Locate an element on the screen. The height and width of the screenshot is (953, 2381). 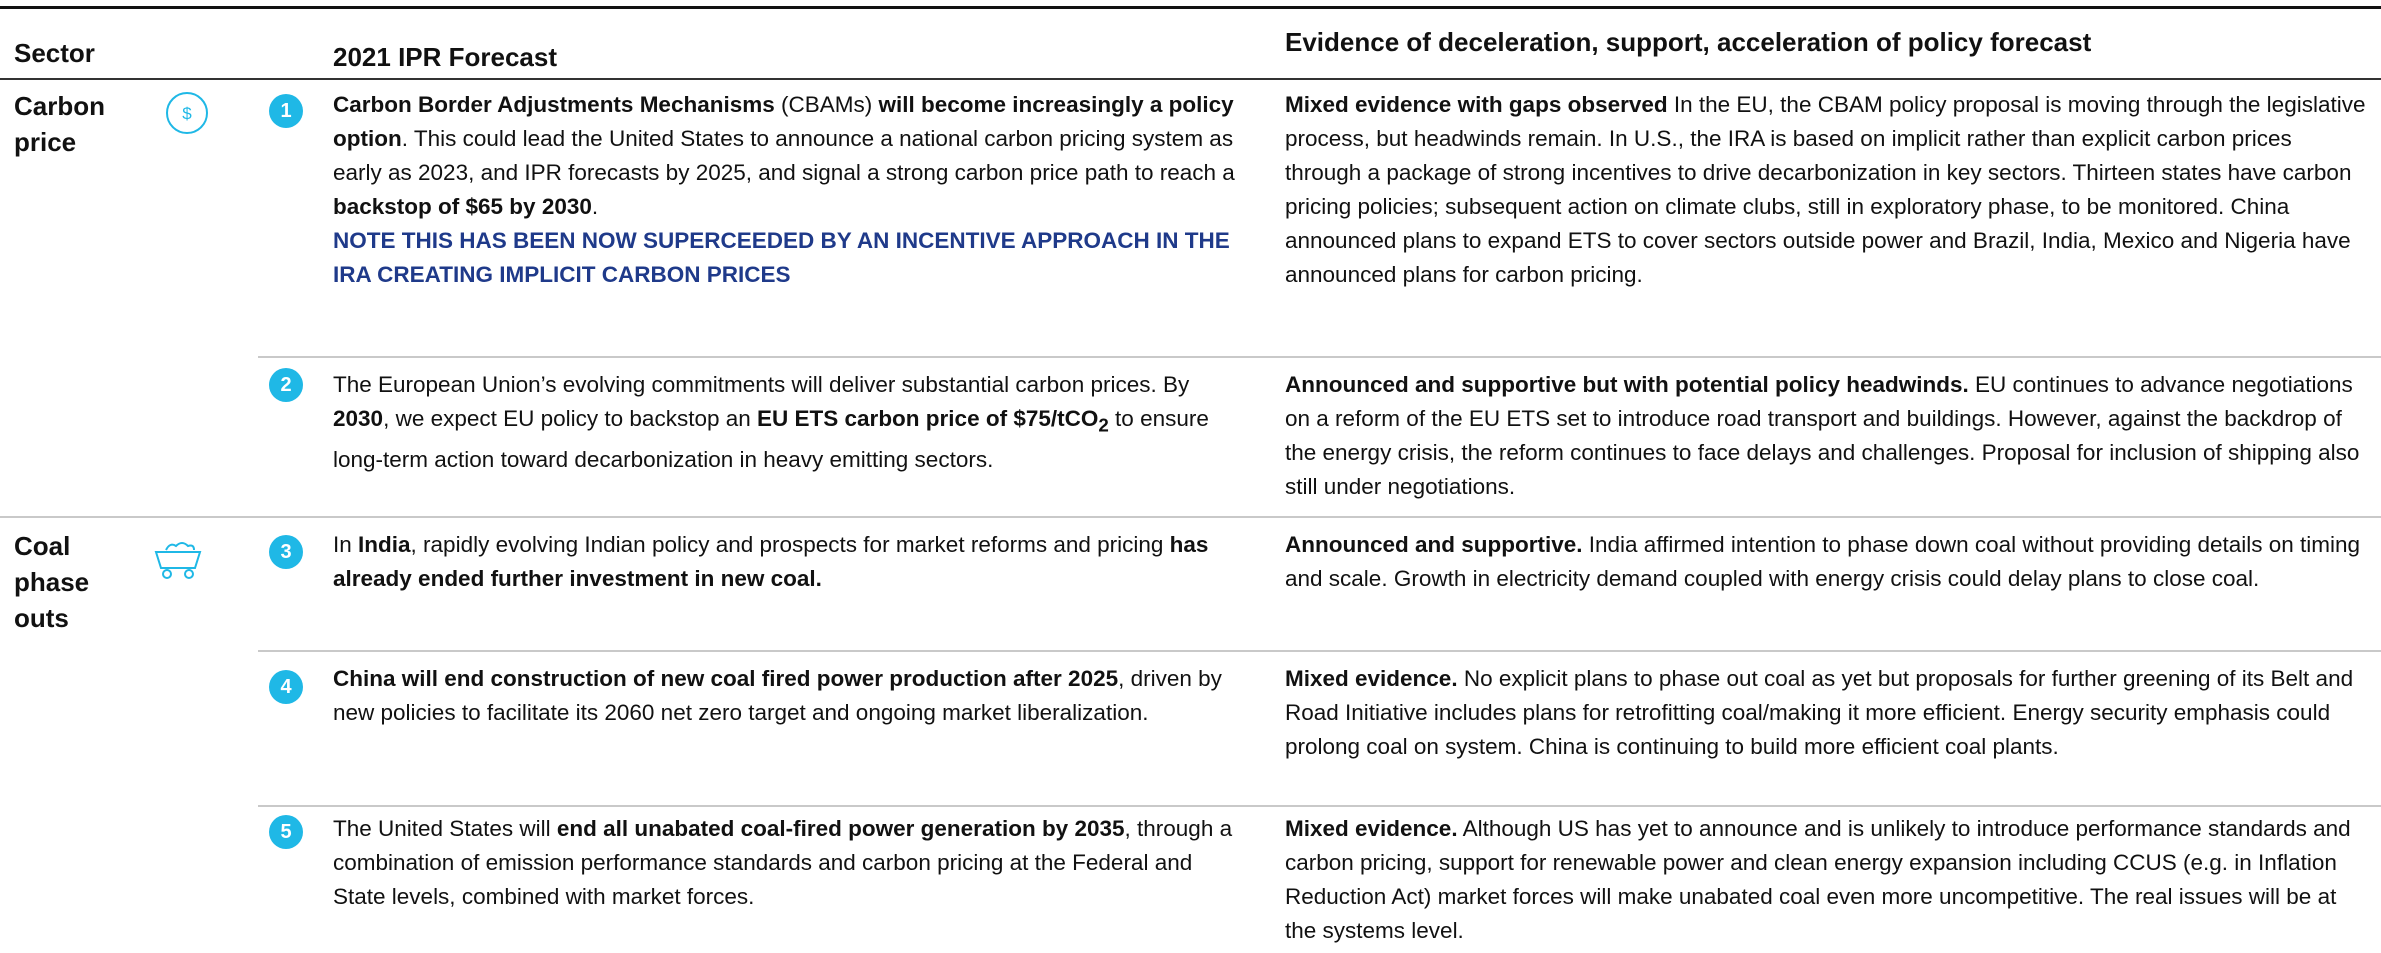
dollar-icon: $ is located at coordinates (187, 113).